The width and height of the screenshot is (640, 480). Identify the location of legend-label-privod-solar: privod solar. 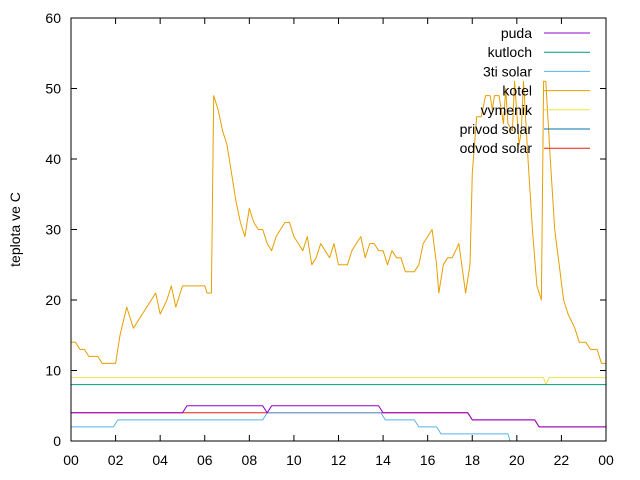
(496, 129).